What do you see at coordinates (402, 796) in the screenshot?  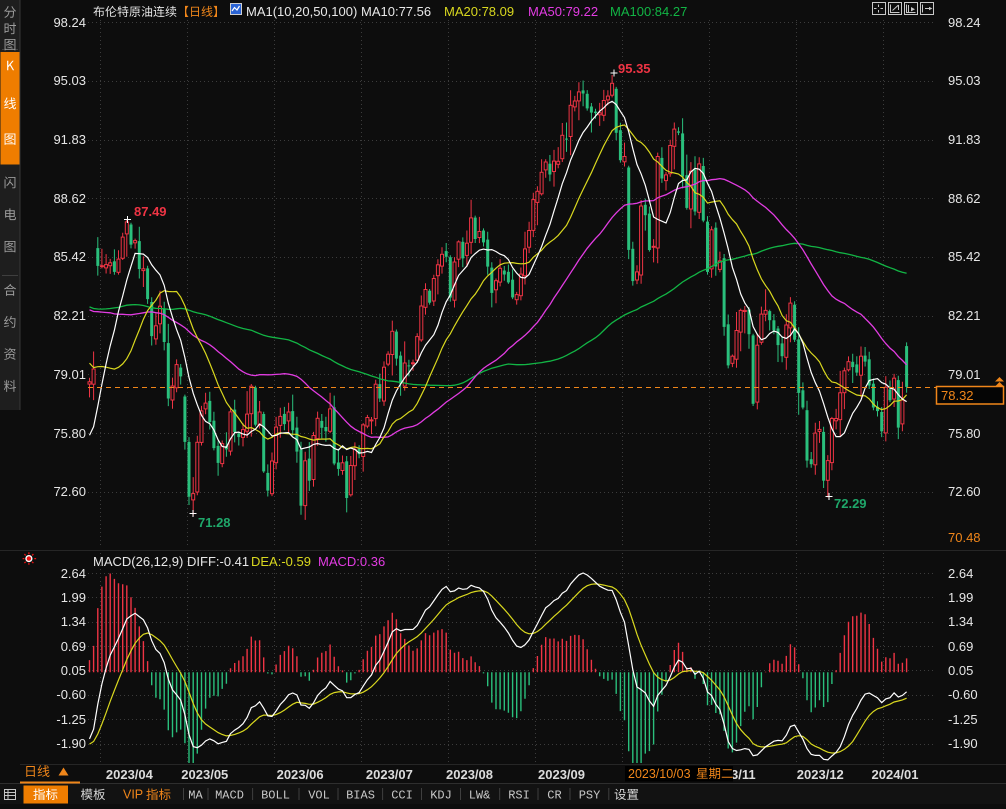 I see `svg-text: CCI` at bounding box center [402, 796].